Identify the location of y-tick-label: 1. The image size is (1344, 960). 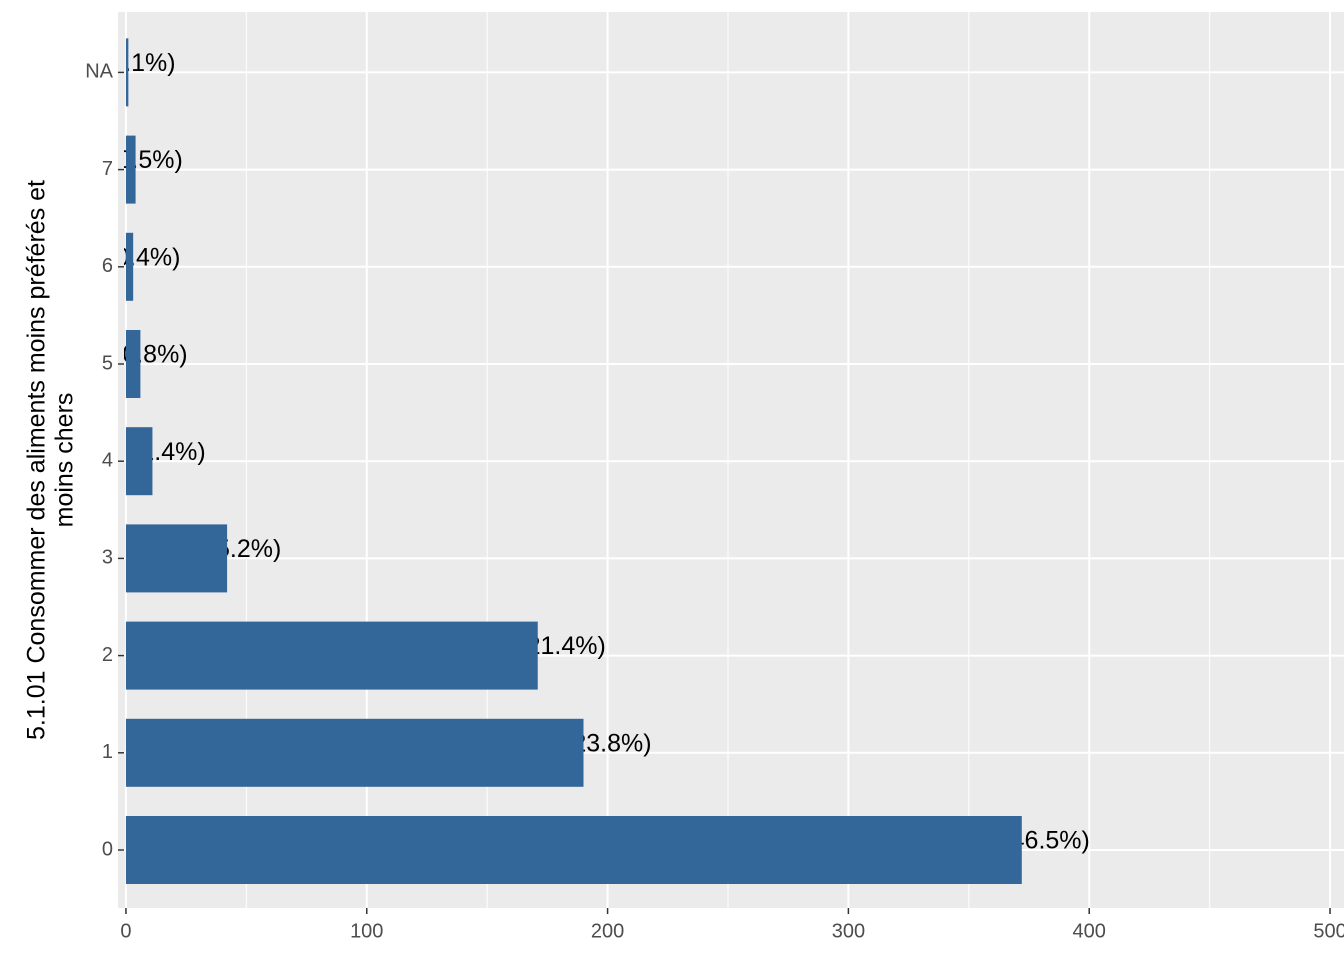
(107, 752).